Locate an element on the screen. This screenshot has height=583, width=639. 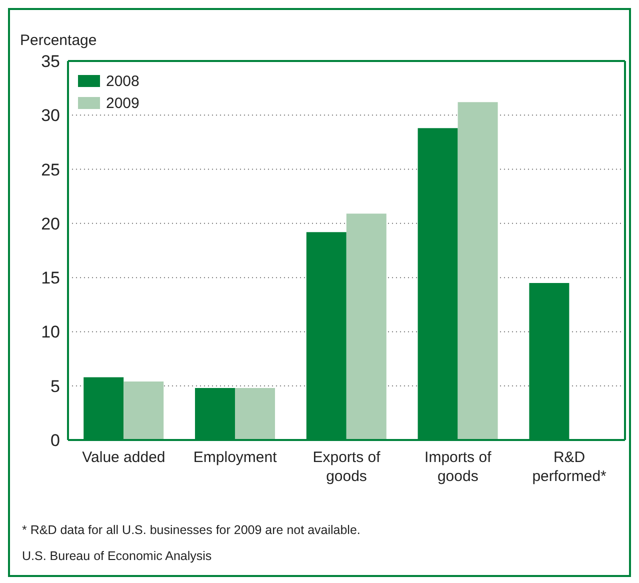
y-tick-label: 0 is located at coordinates (55, 440).